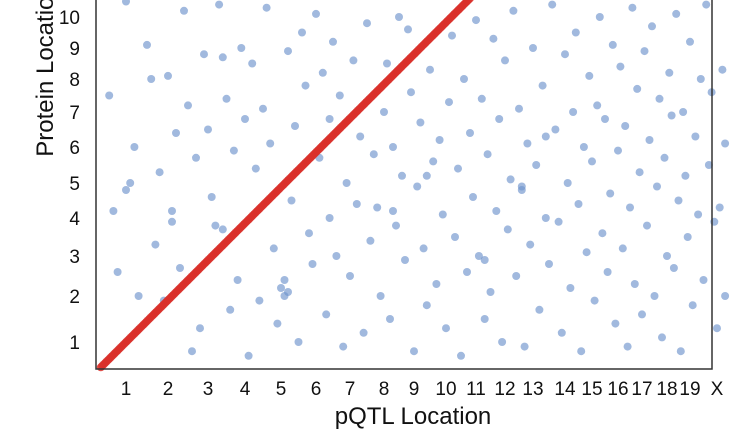 This screenshot has height=435, width=750. I want to click on x-tick-label: 11, so click(476, 389).